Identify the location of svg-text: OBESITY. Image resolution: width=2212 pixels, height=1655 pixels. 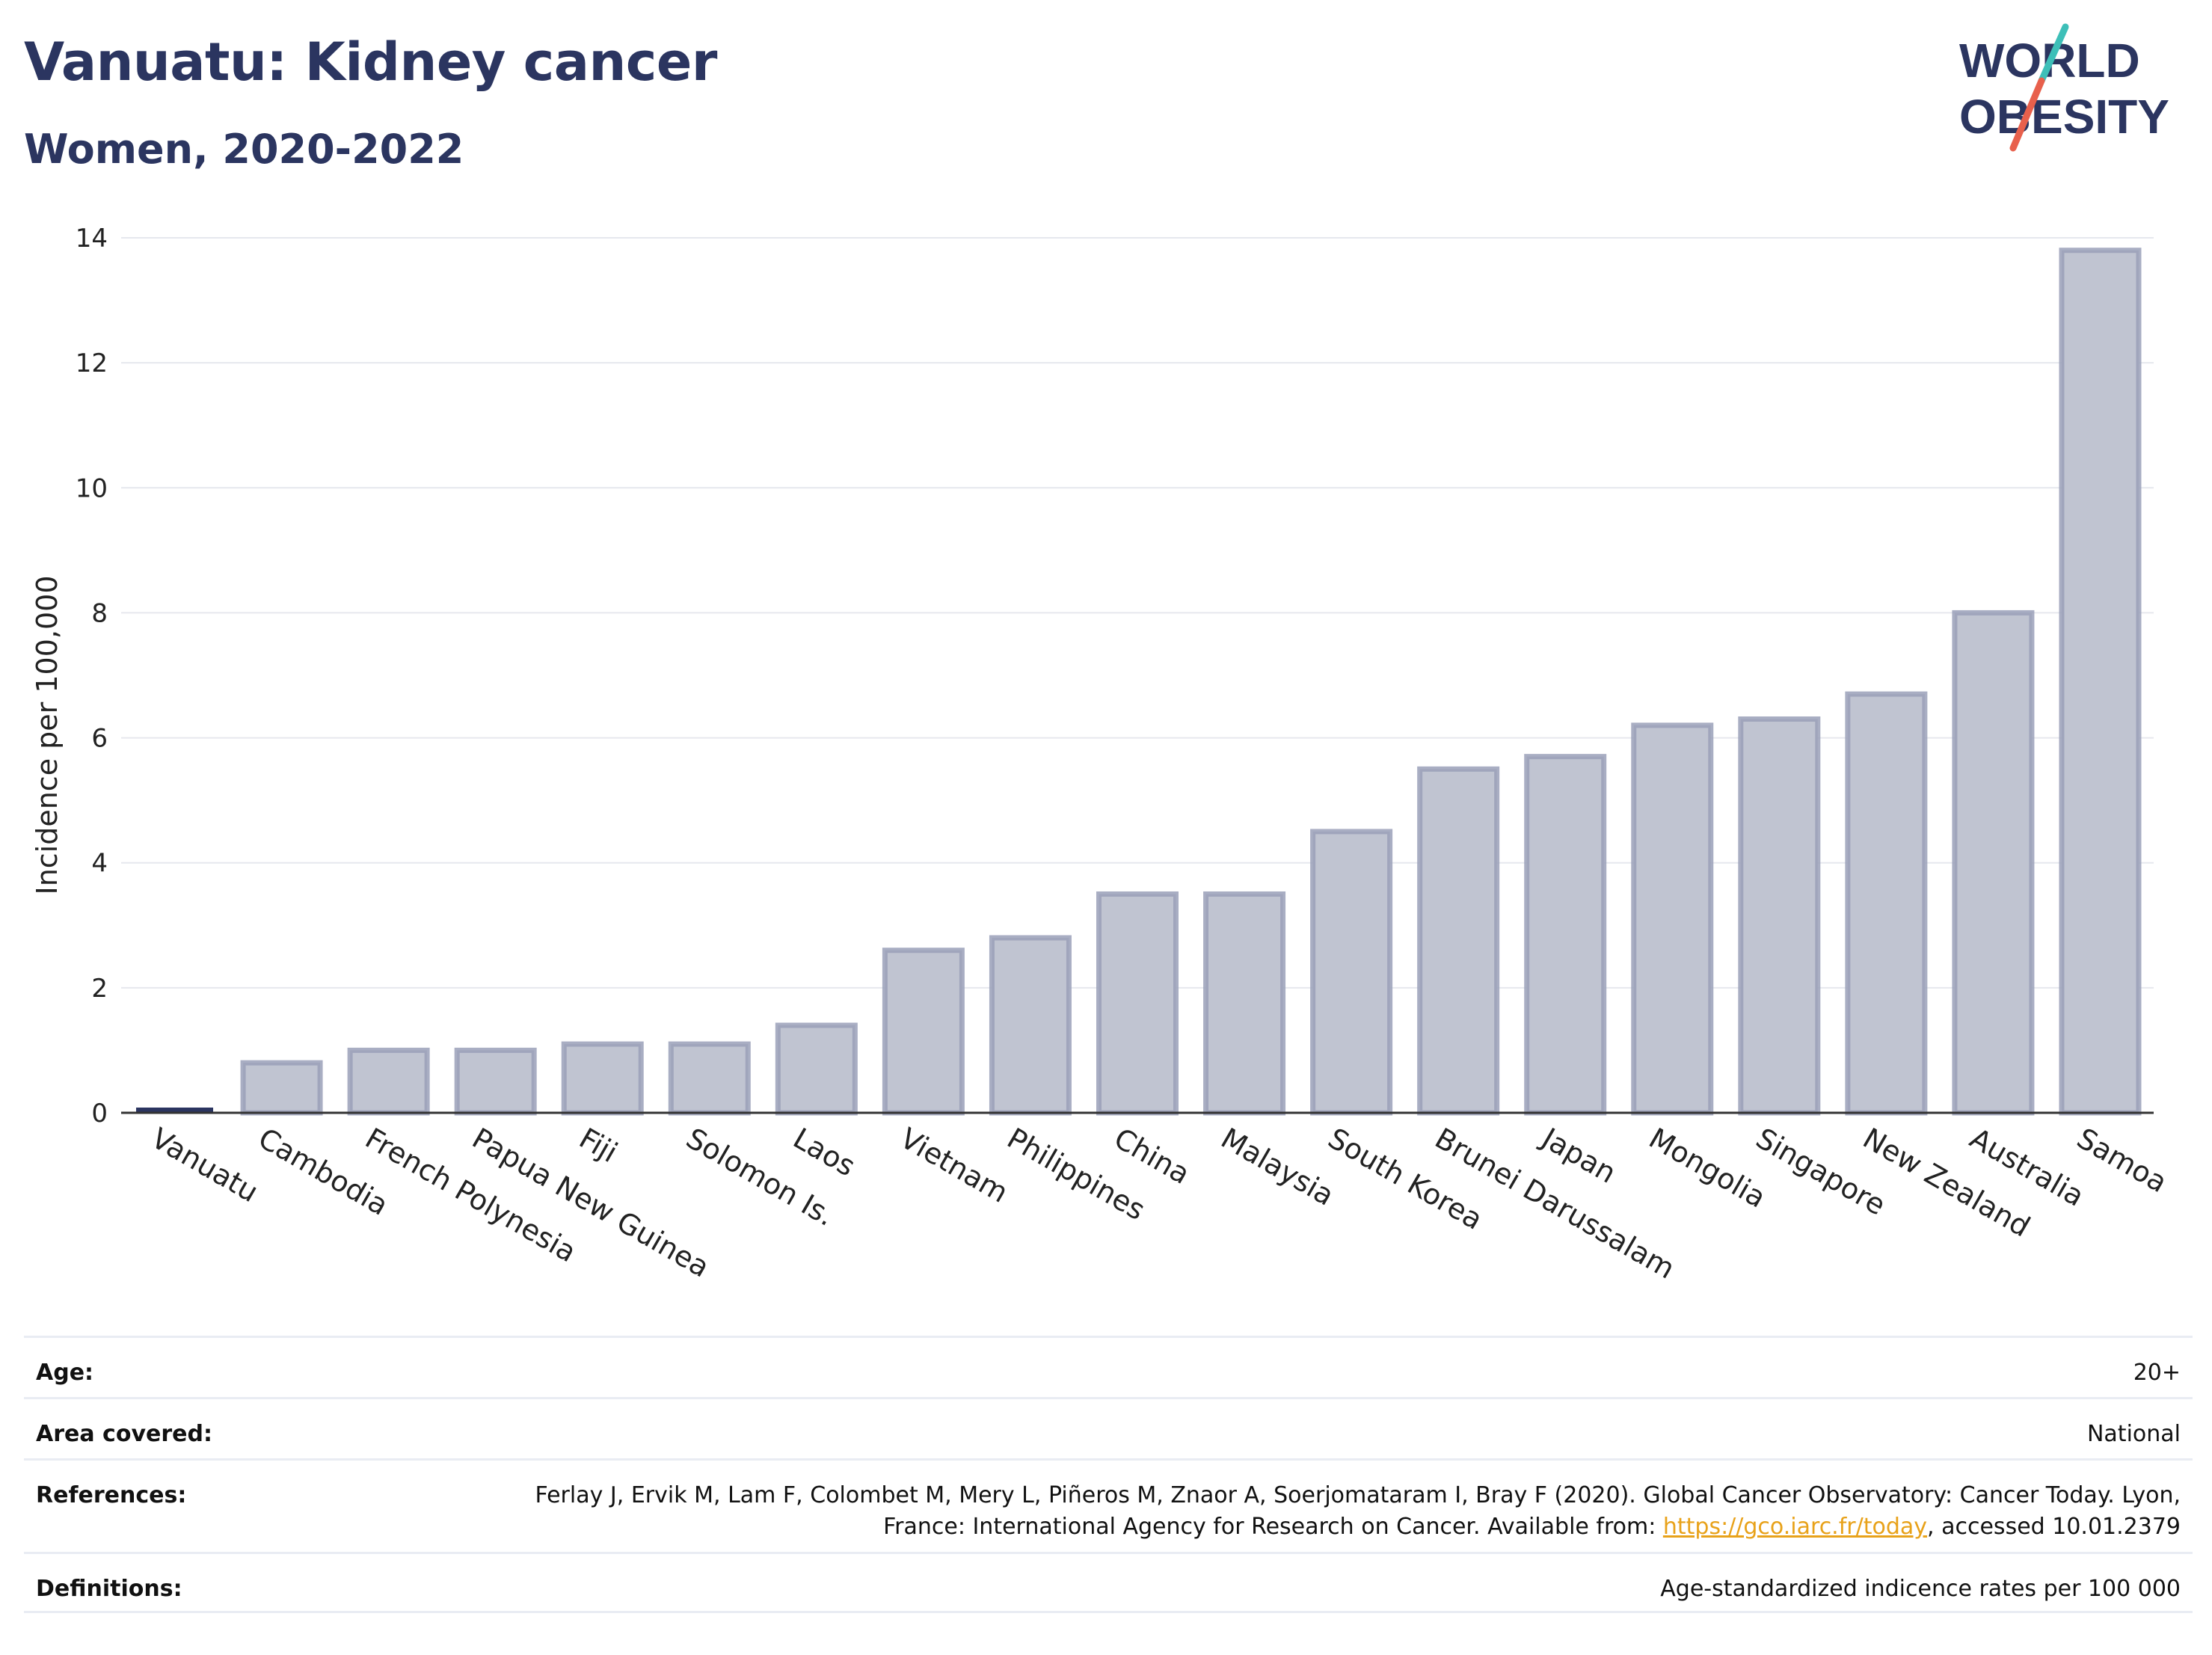
(2064, 117).